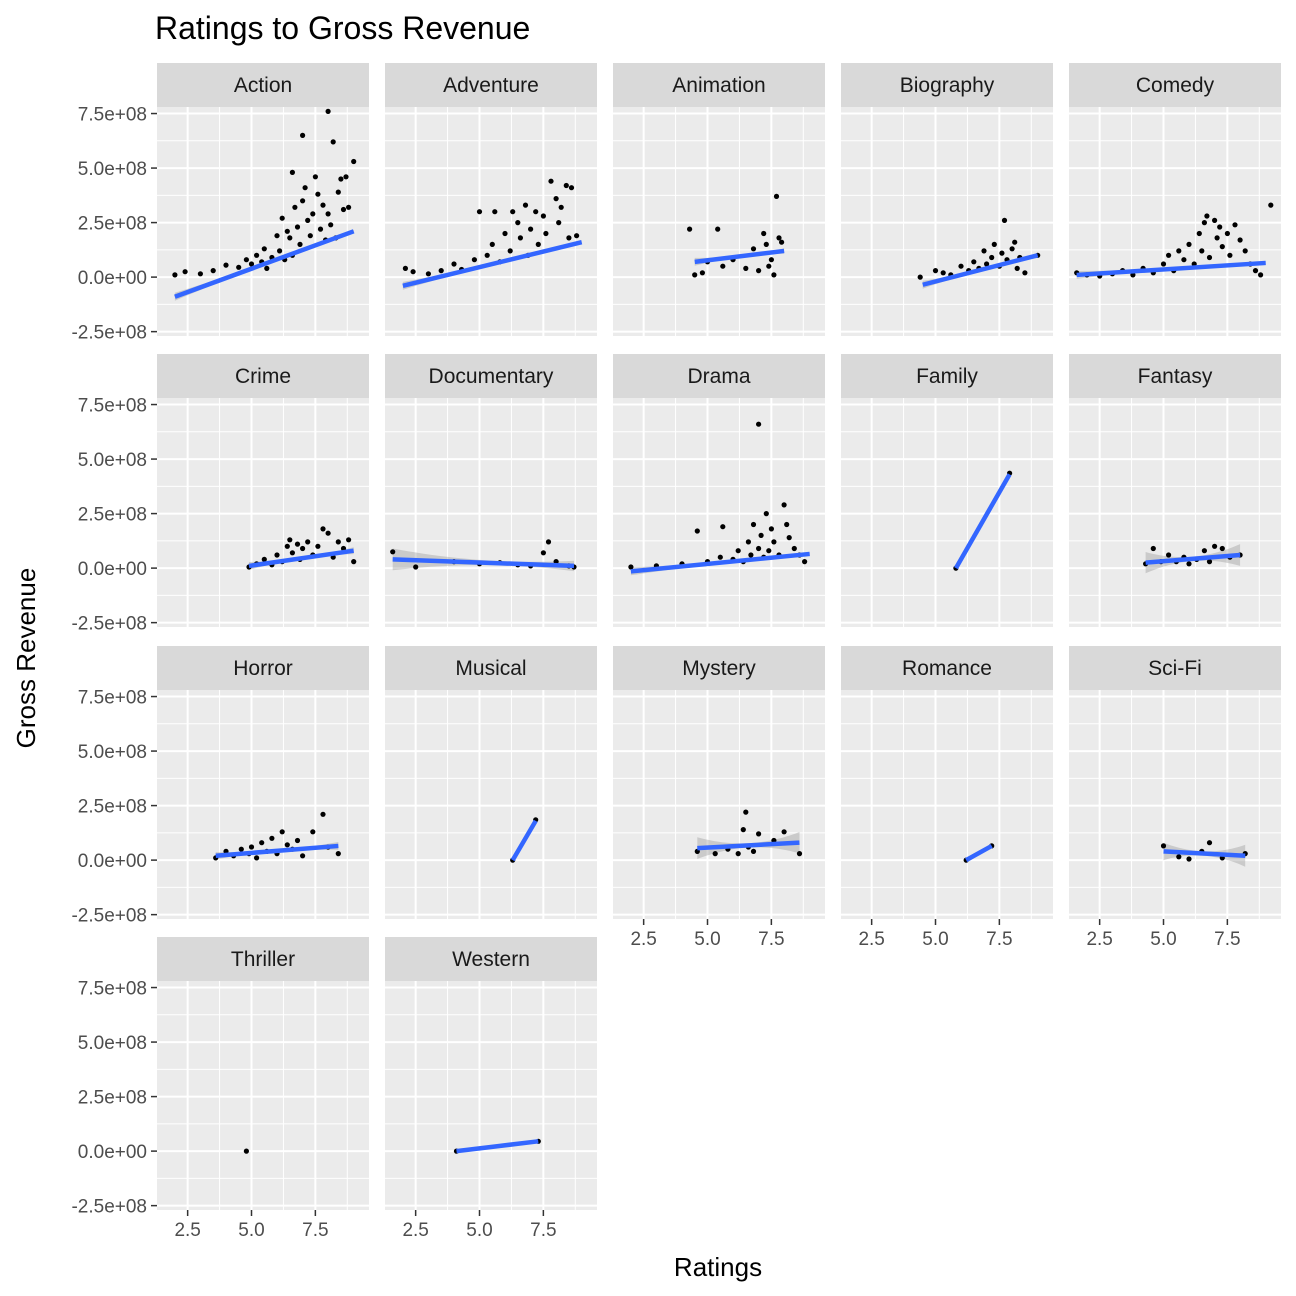 The image size is (1296, 1296). I want to click on y-tick-label: 5.0e+08, so click(112, 1043).